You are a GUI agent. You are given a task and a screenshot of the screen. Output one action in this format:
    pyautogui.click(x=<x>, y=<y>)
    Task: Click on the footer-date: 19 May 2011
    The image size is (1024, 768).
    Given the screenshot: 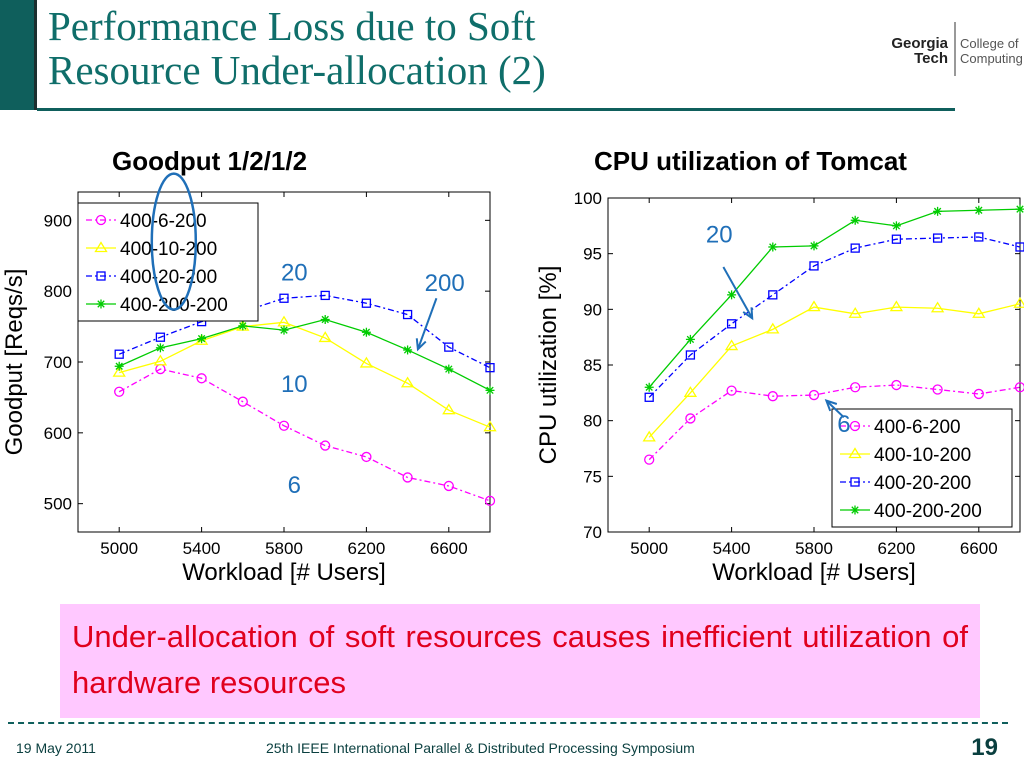 What is the action you would take?
    pyautogui.click(x=56, y=748)
    